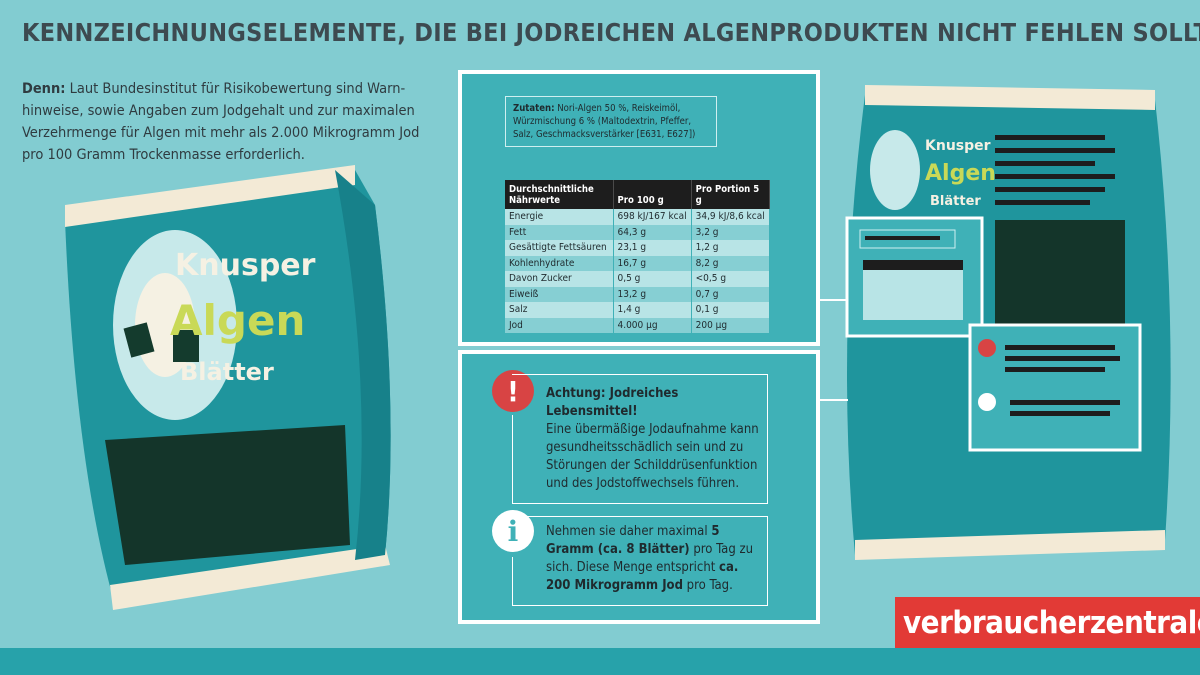 This screenshot has height=675, width=1200. I want to click on table-row: Davon Zucker 0,5 g <0,5 g, so click(637, 279).